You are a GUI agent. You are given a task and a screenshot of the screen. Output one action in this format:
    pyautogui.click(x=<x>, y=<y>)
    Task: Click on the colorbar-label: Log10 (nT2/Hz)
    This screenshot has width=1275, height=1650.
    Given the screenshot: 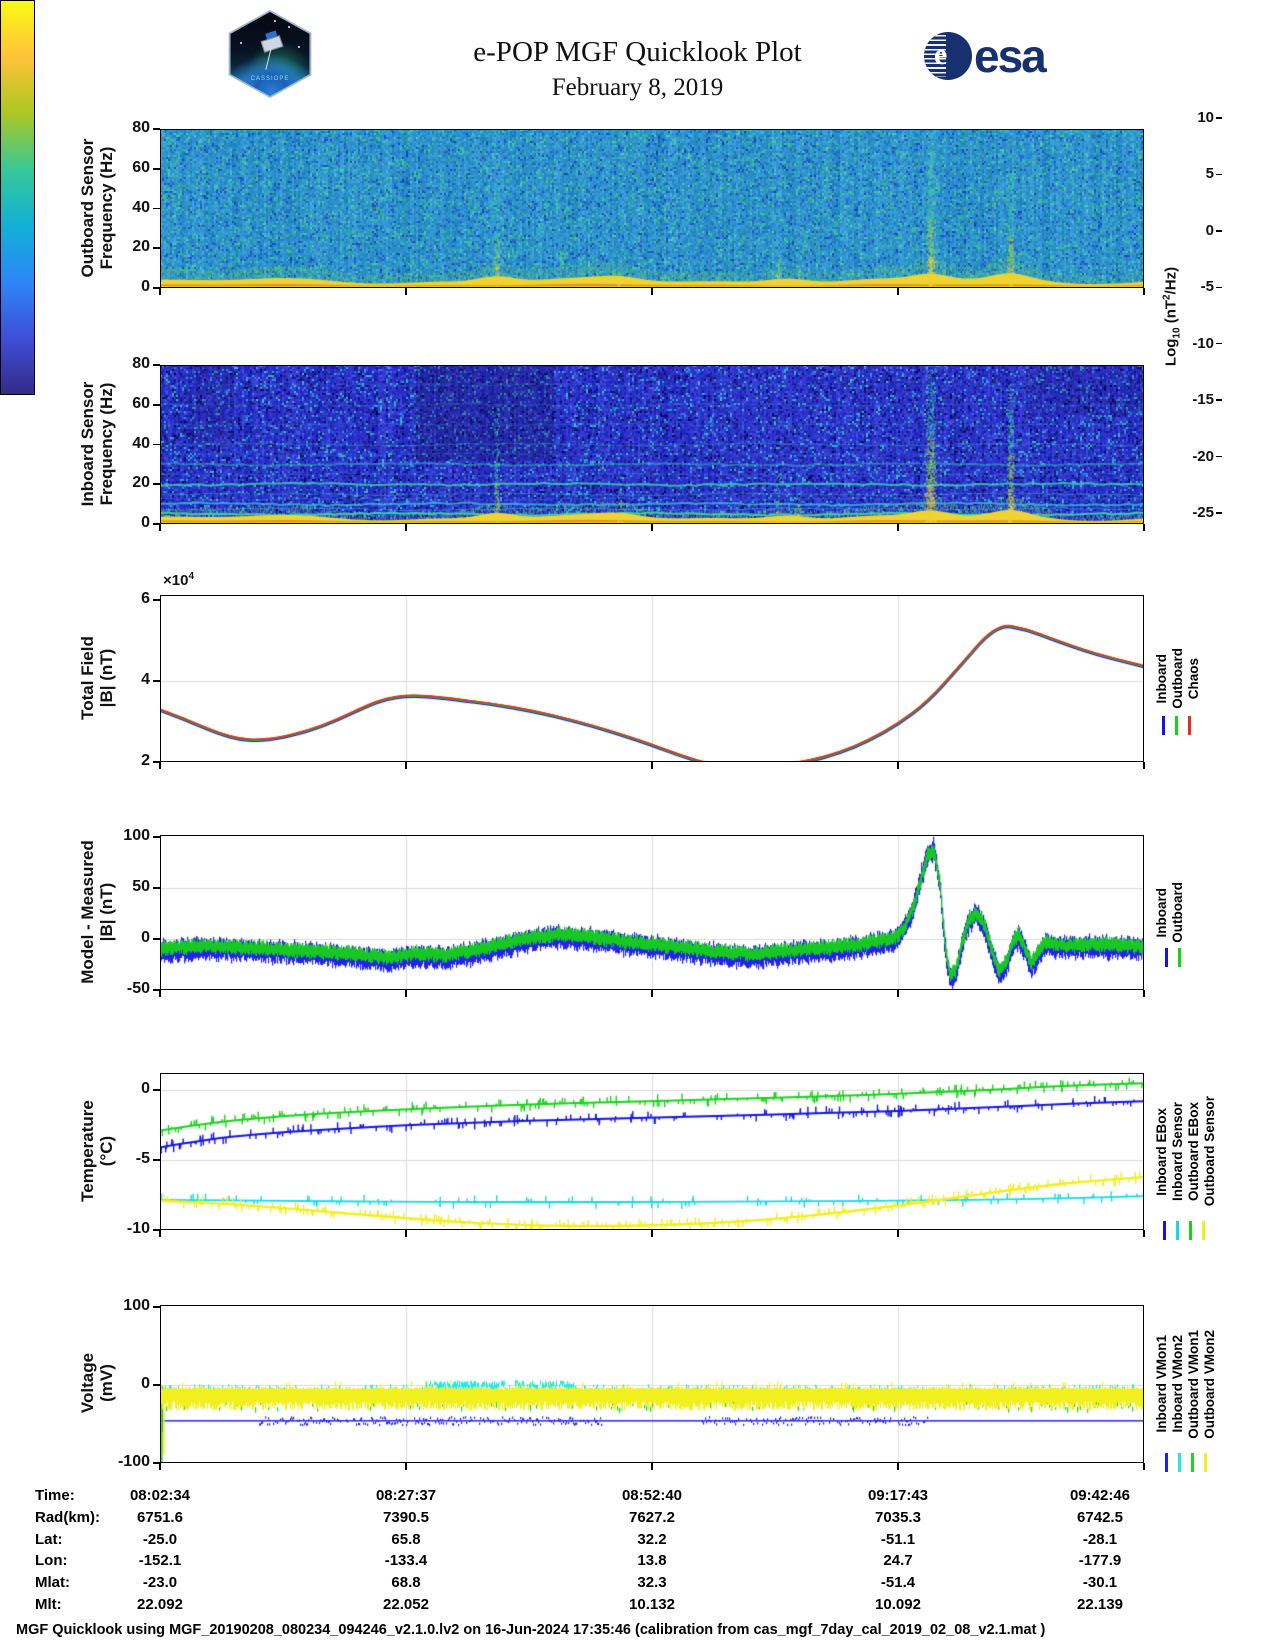 What is the action you would take?
    pyautogui.click(x=1172, y=317)
    